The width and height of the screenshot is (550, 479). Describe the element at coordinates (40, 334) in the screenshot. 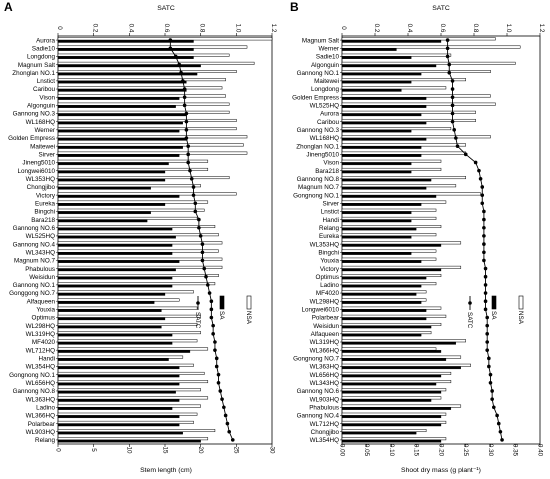

I see `category-label: WL319HQ` at that location.